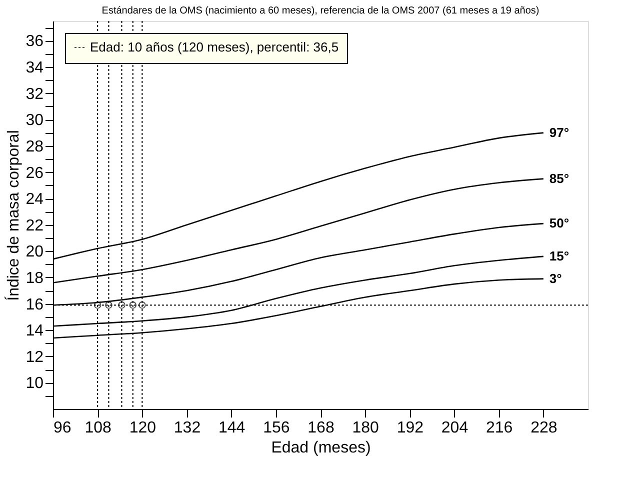 The image size is (634, 484). What do you see at coordinates (35, 41) in the screenshot?
I see `y-tick-label: 36` at bounding box center [35, 41].